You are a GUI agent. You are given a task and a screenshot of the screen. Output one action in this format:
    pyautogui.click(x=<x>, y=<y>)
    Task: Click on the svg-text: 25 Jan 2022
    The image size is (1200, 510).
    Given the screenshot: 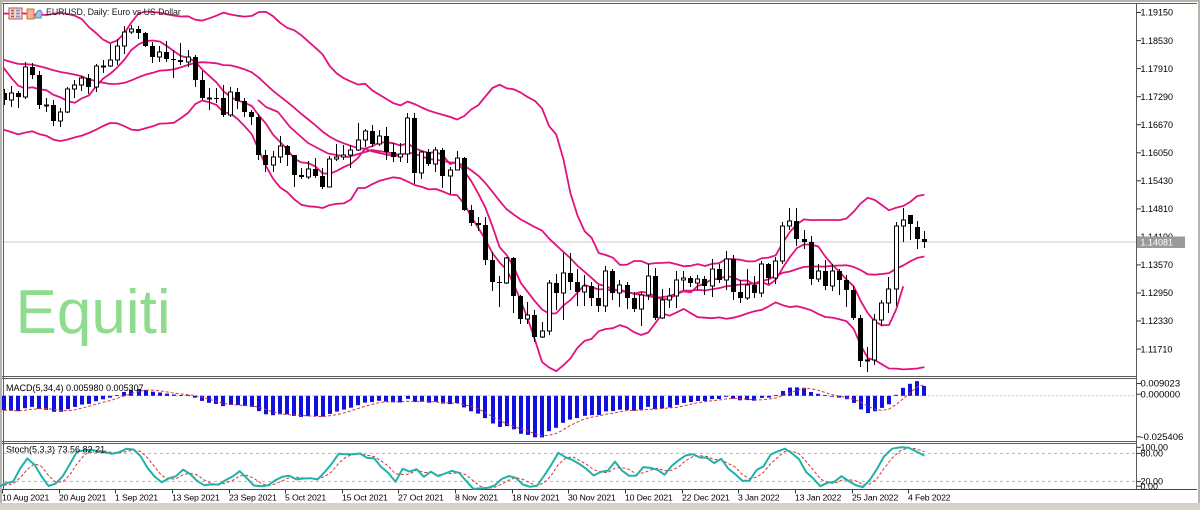 What is the action you would take?
    pyautogui.click(x=875, y=498)
    